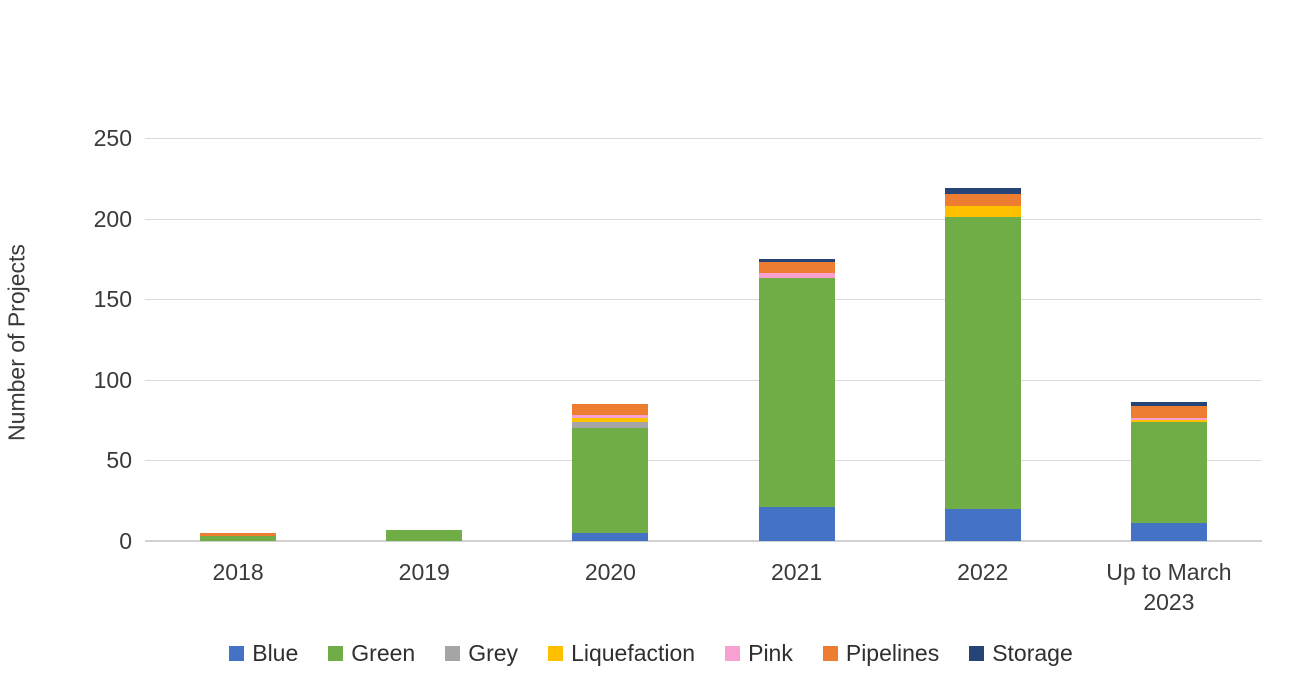 The image size is (1302, 684). I want to click on bar-segment-green-2019, so click(424, 535).